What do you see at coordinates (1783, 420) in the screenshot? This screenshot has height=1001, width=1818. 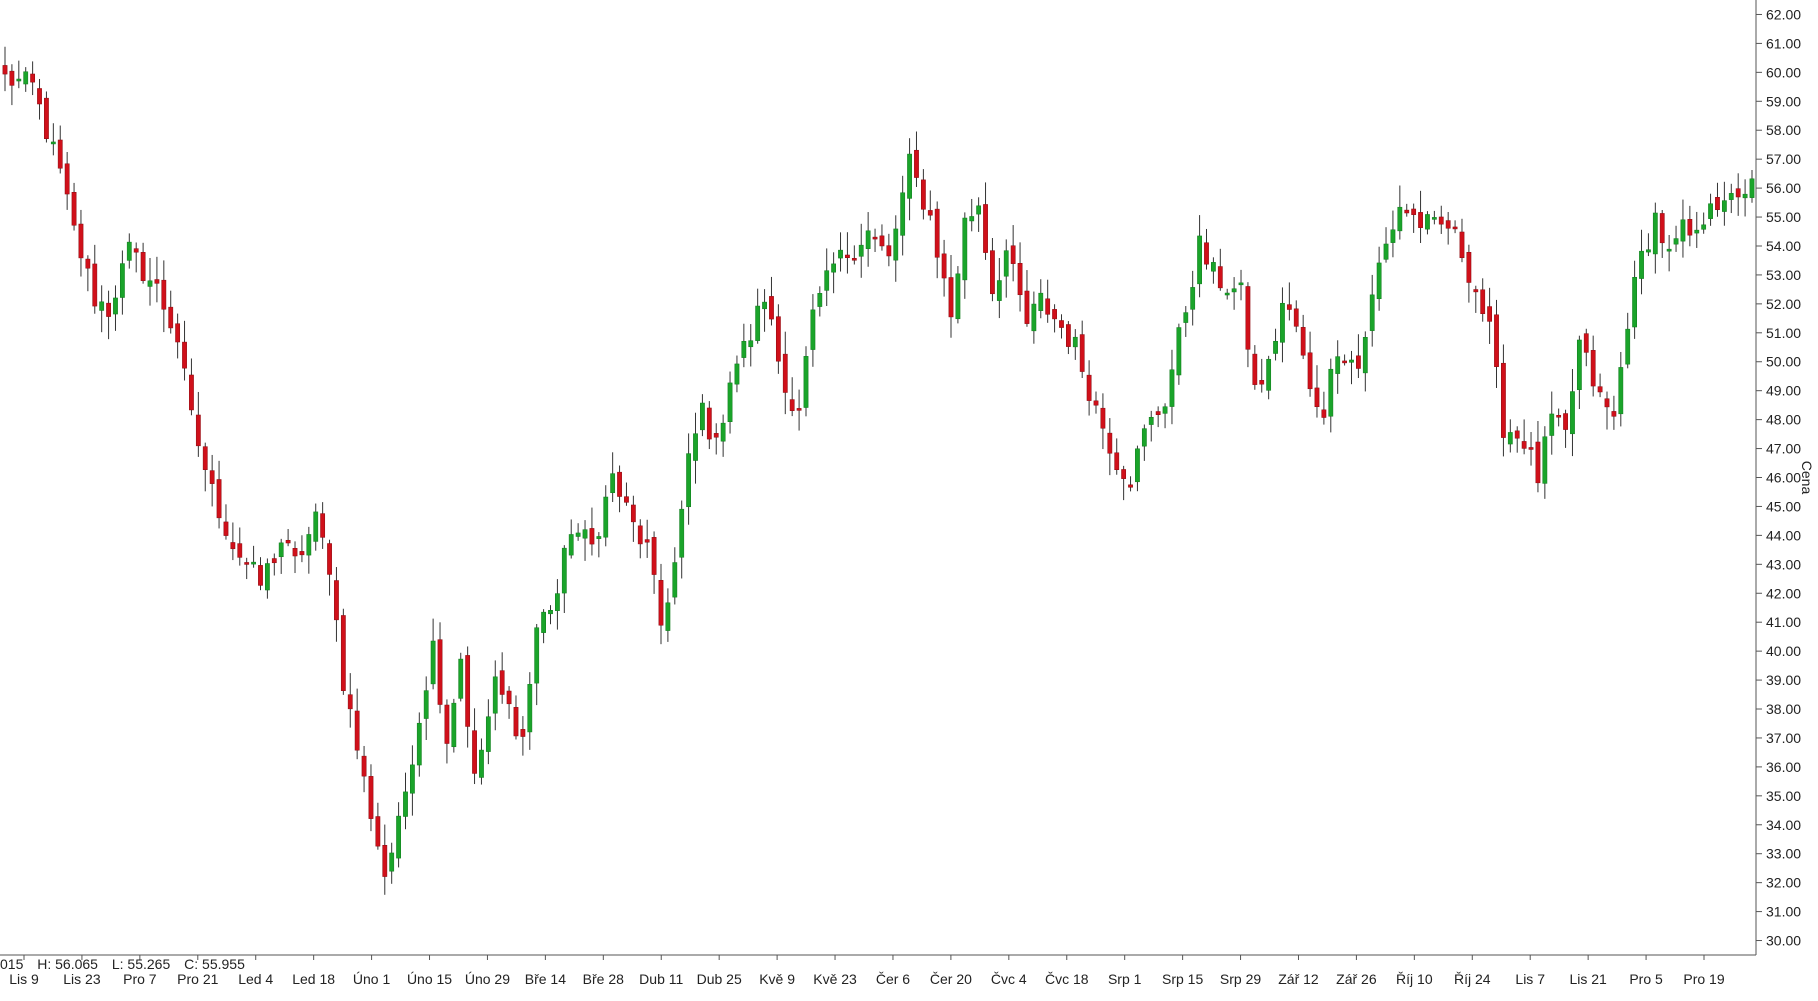 I see `y-tick-label: 48.00` at bounding box center [1783, 420].